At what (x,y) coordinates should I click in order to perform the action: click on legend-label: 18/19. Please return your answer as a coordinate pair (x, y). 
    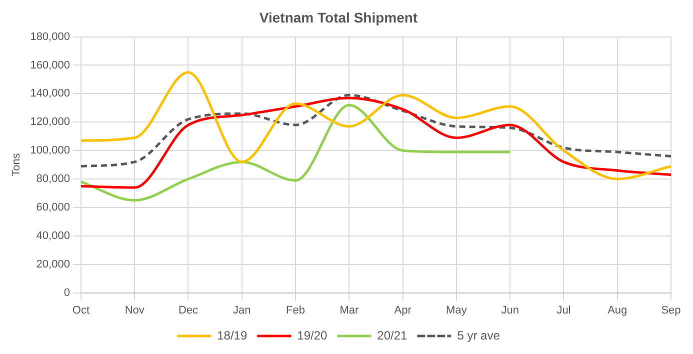
    Looking at the image, I should click on (232, 335).